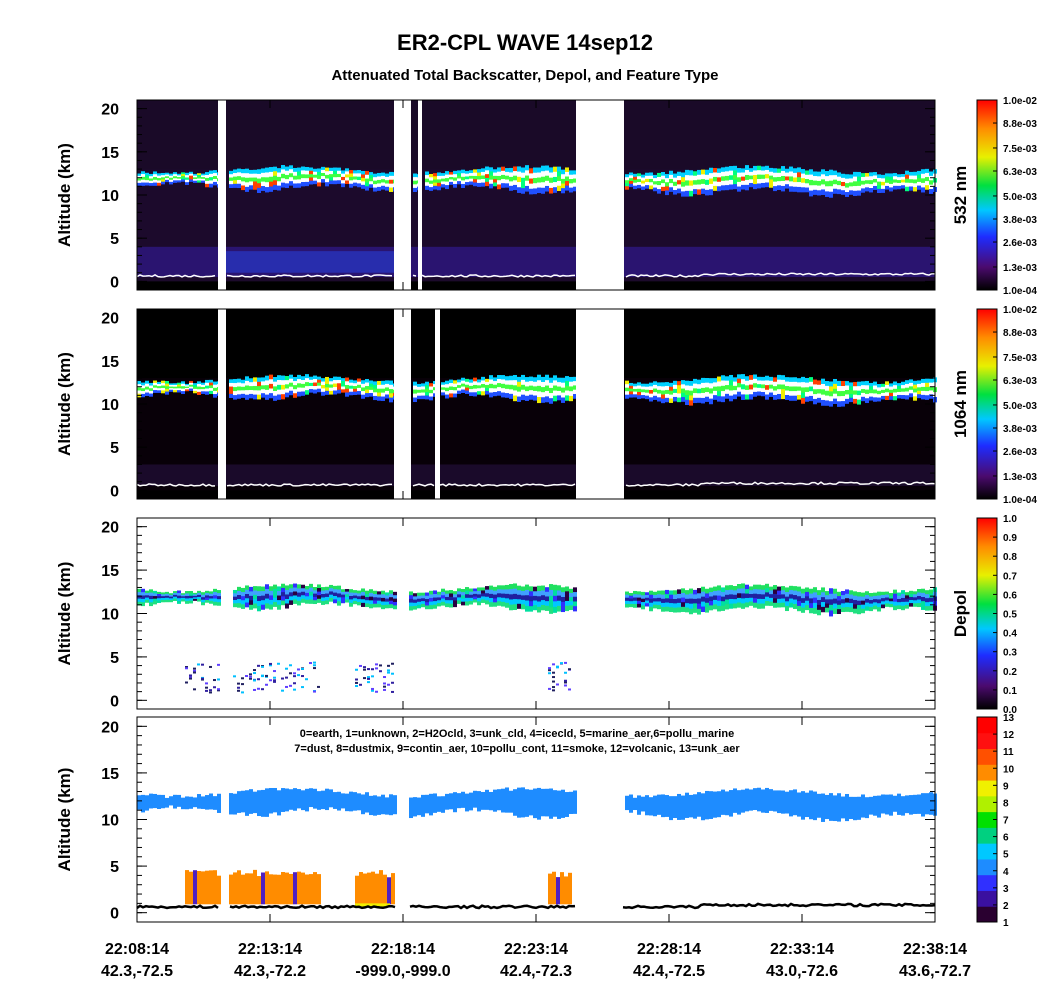 The height and width of the screenshot is (1000, 1050). I want to click on colorbar-segment, so click(987, 756).